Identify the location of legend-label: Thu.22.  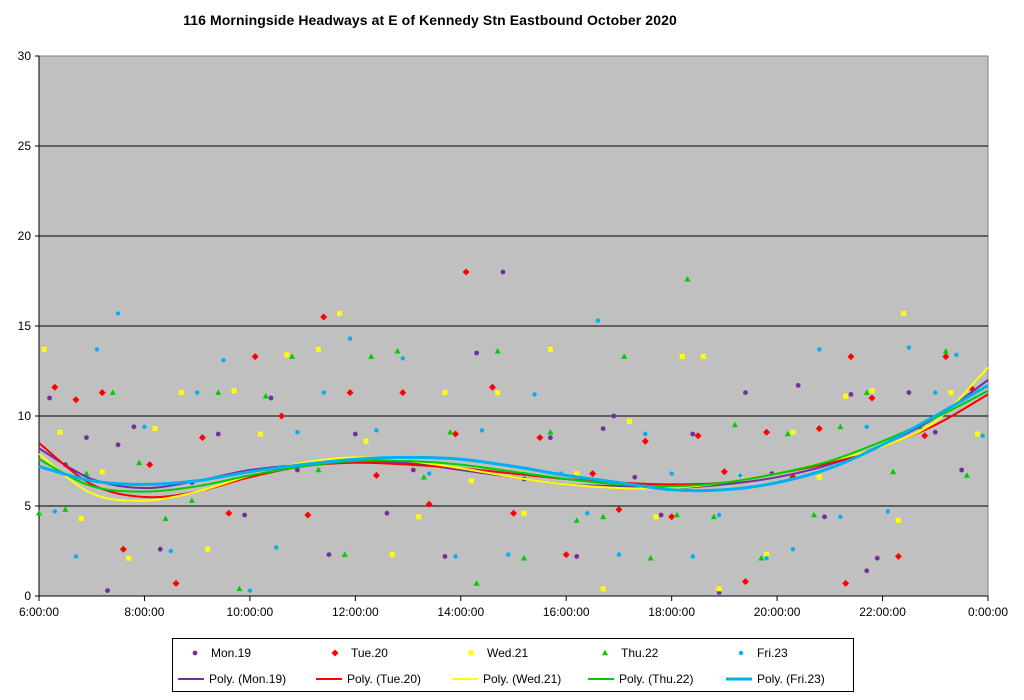
(640, 653).